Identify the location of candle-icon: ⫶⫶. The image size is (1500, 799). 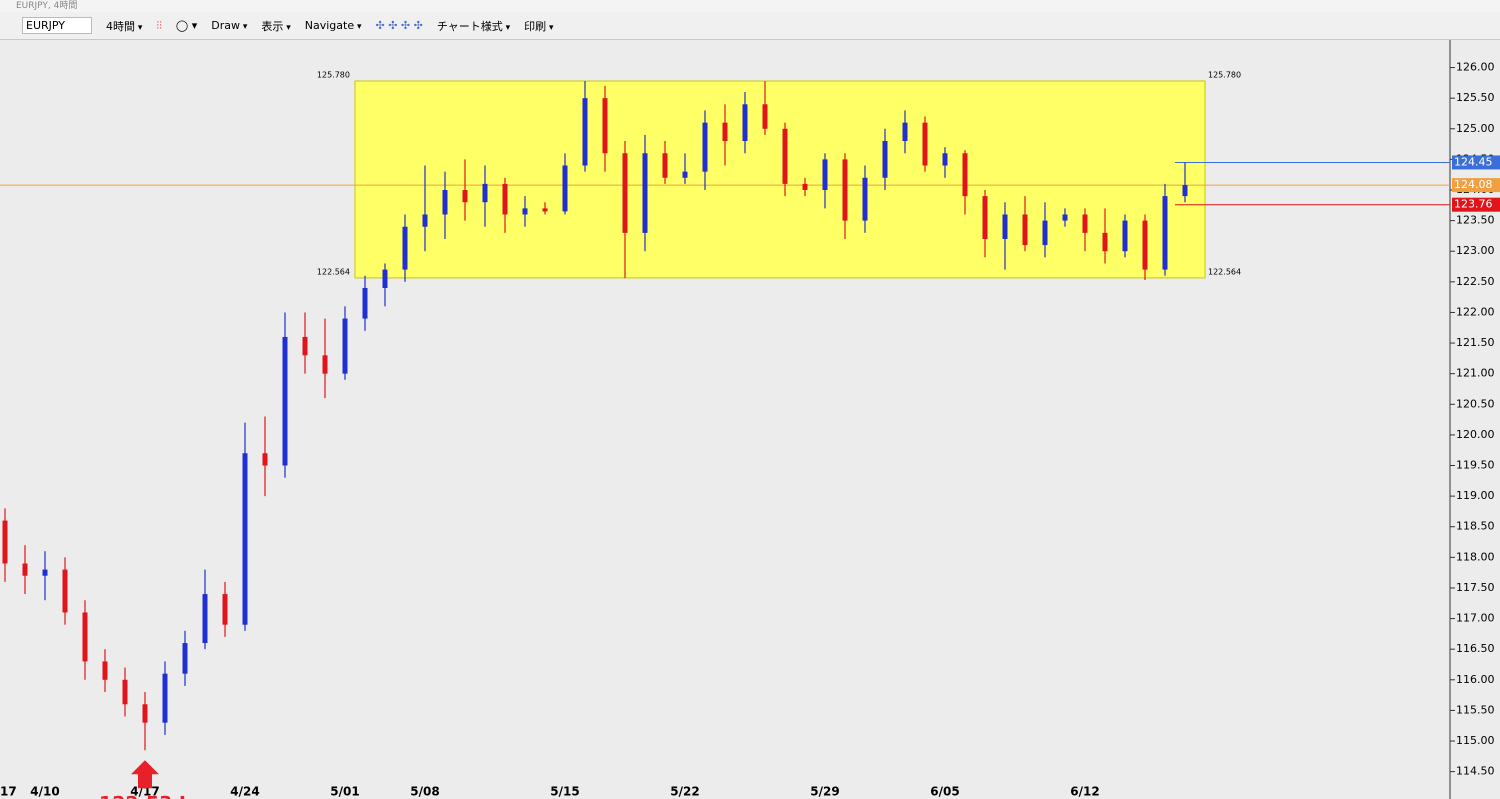
(159, 25).